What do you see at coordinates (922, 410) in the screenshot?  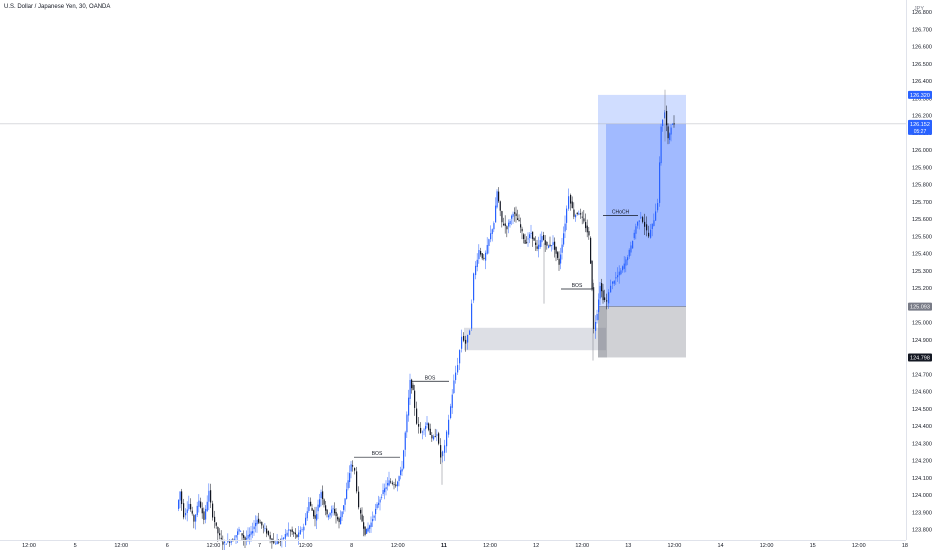 I see `price-tick-label: 124.500` at bounding box center [922, 410].